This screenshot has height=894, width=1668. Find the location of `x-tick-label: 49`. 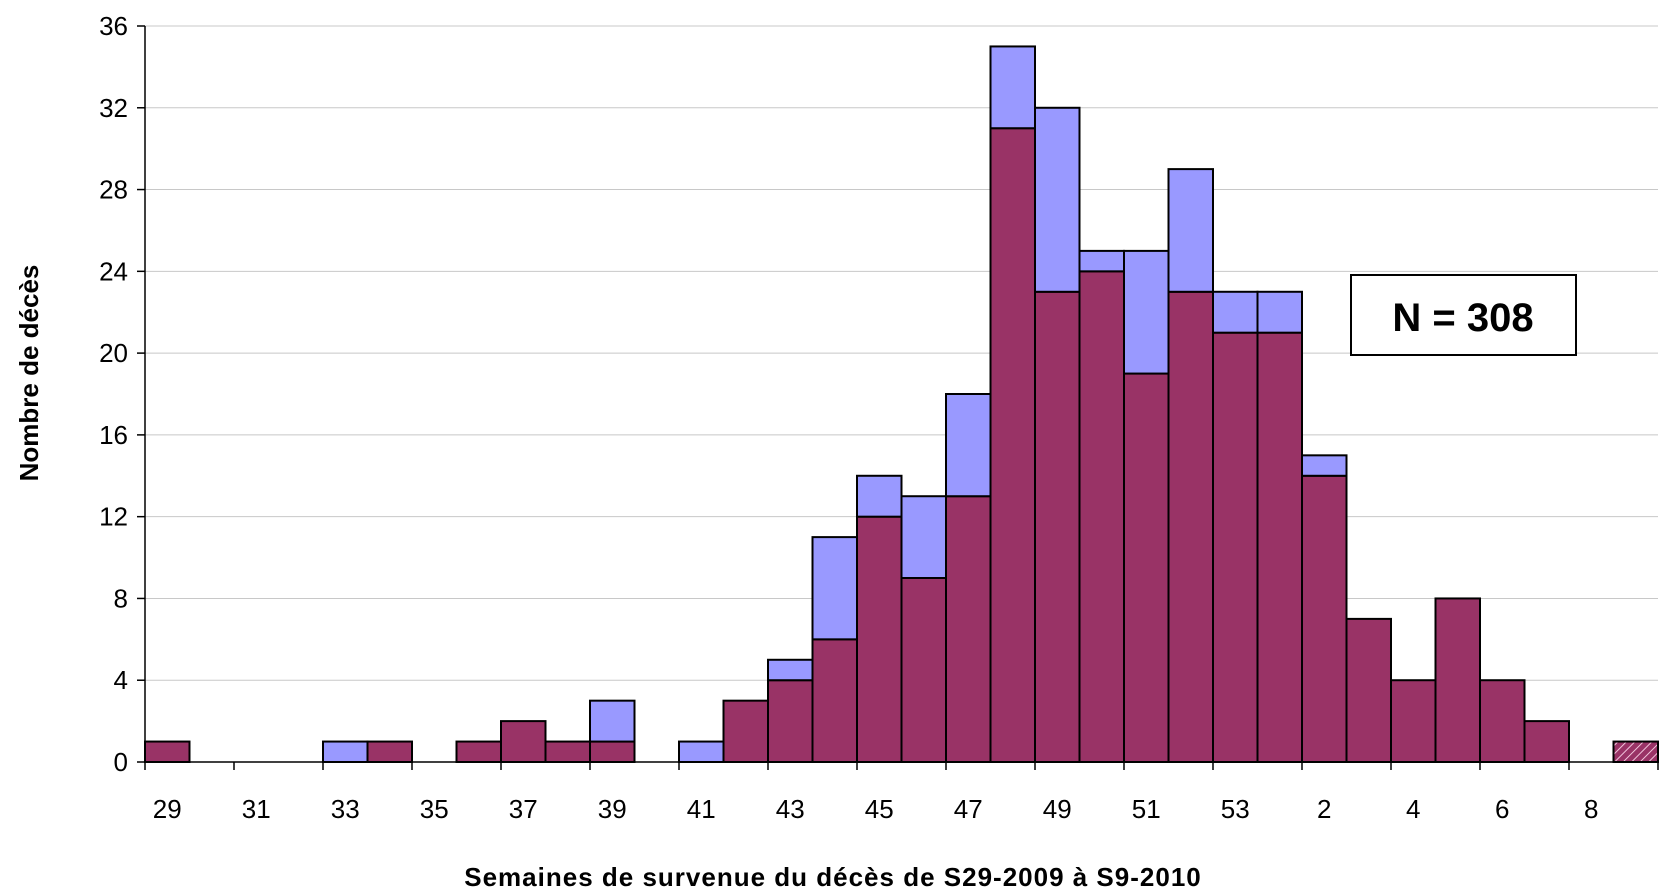

x-tick-label: 49 is located at coordinates (1057, 809).